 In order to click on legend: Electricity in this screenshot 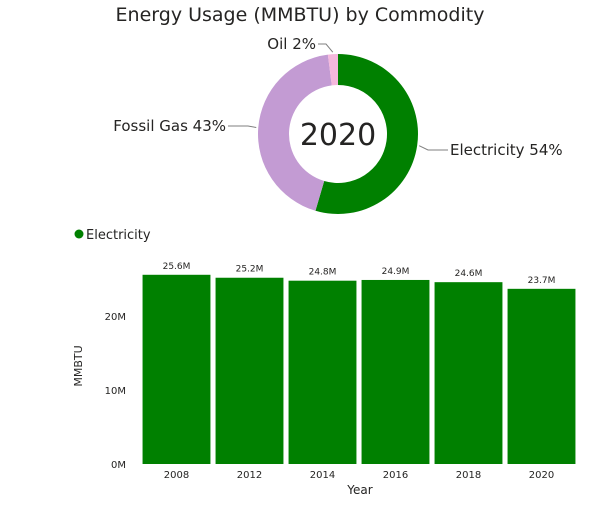, I will do `click(112, 235)`.